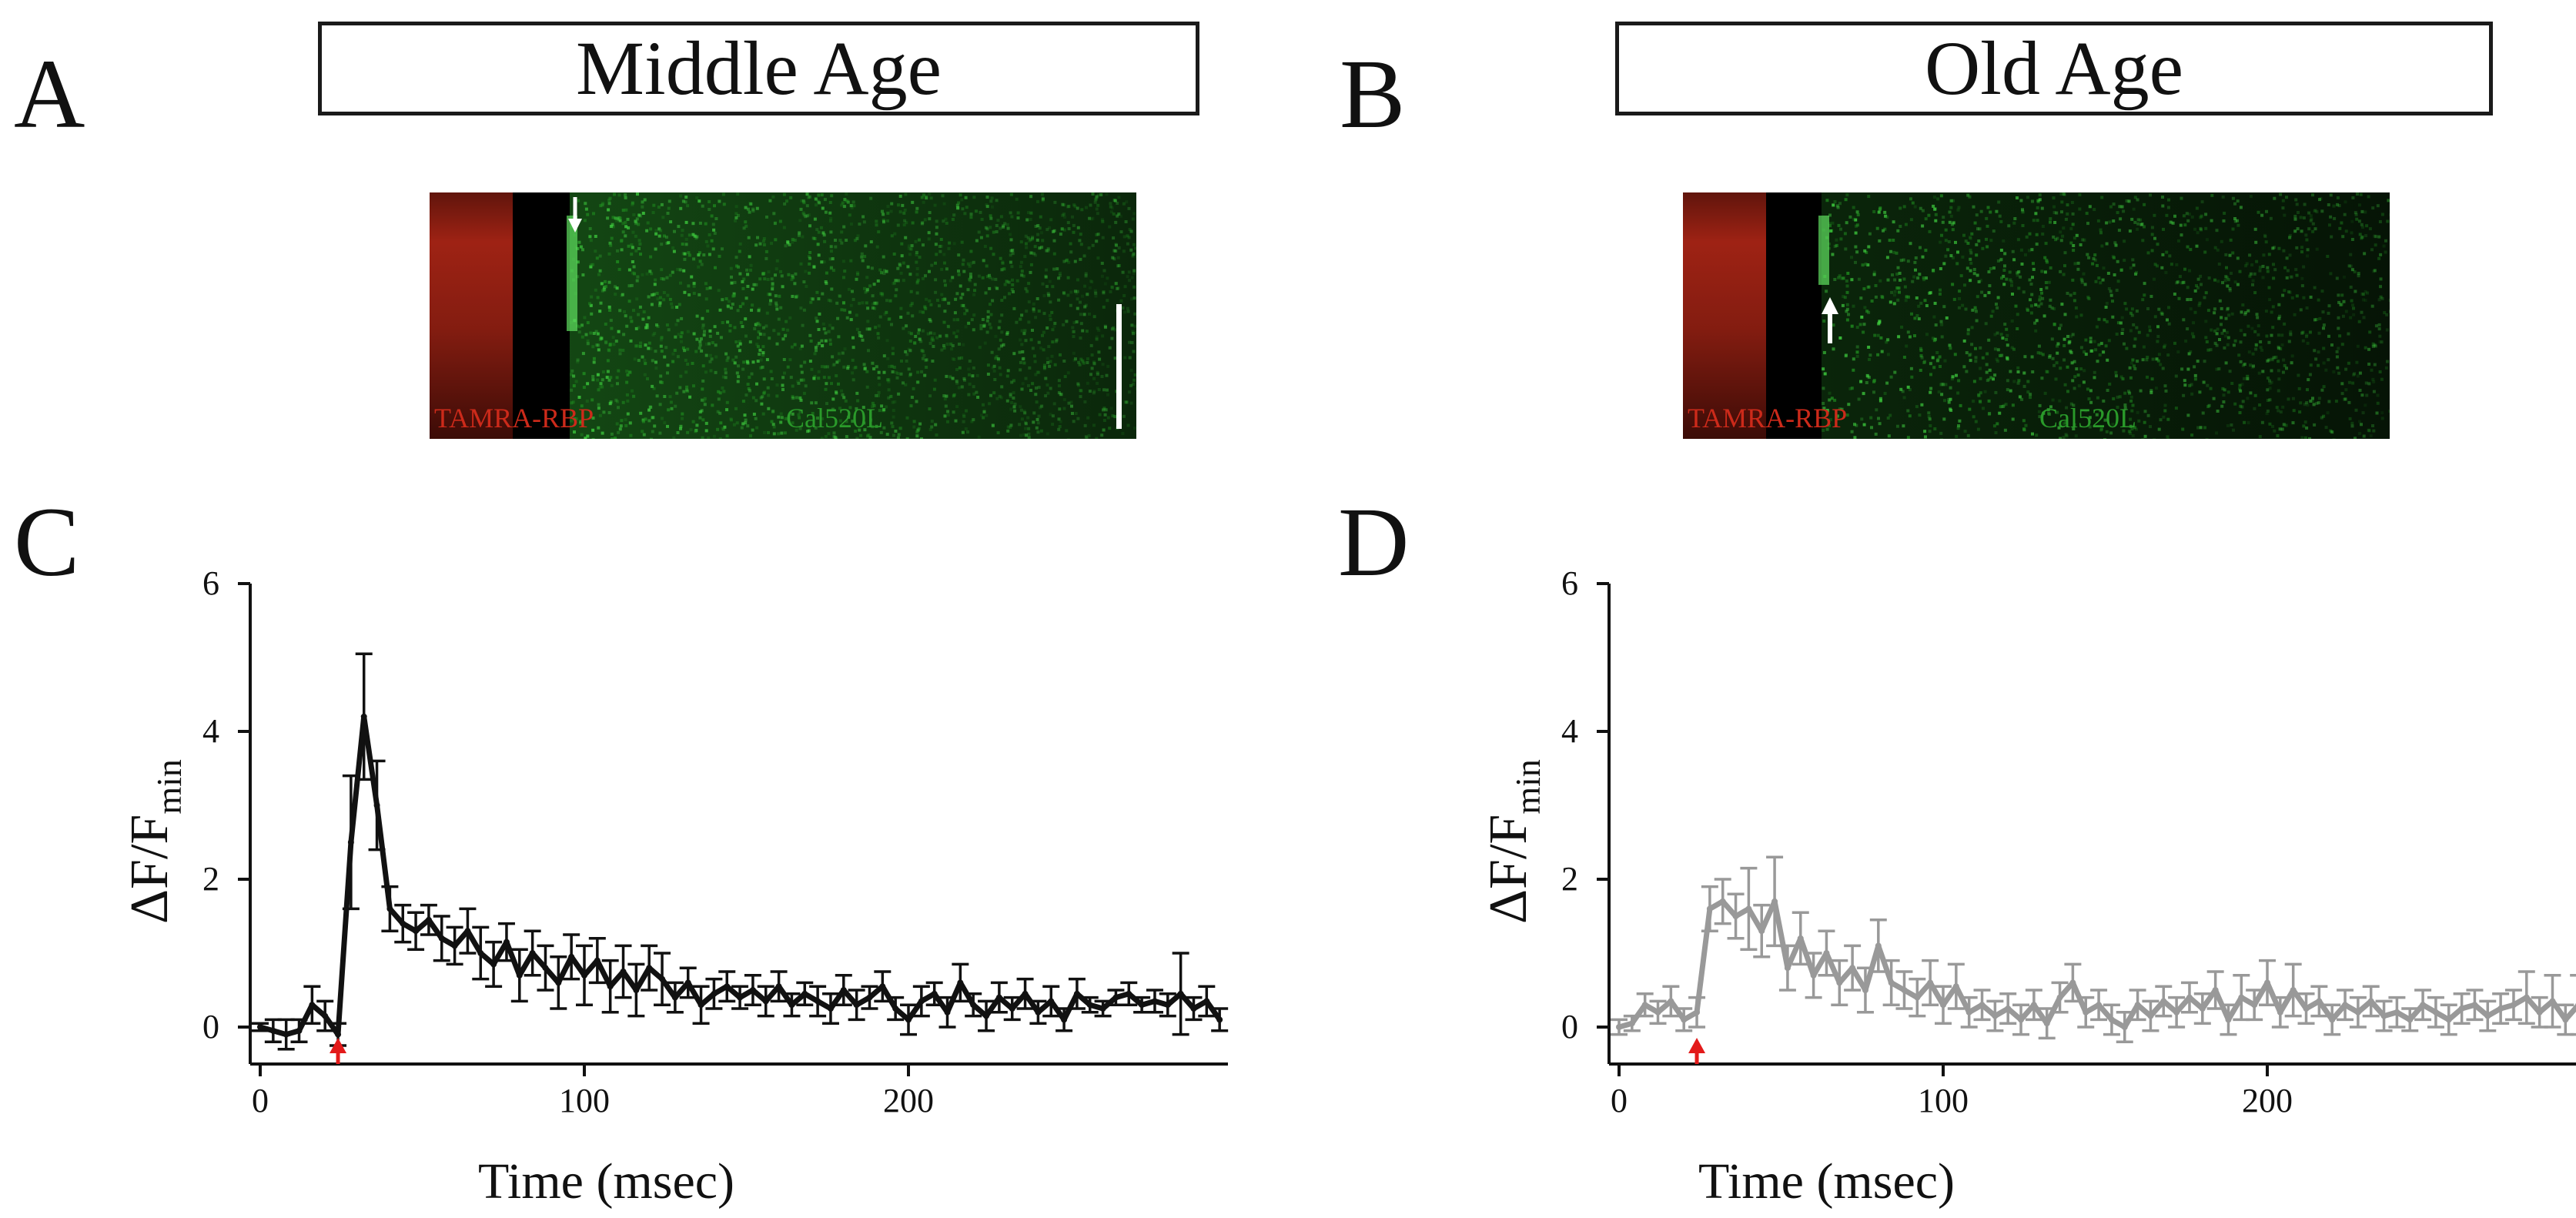 This screenshot has height=1218, width=2576. Describe the element at coordinates (2094, 949) in the screenshot. I see `error-bars` at that location.